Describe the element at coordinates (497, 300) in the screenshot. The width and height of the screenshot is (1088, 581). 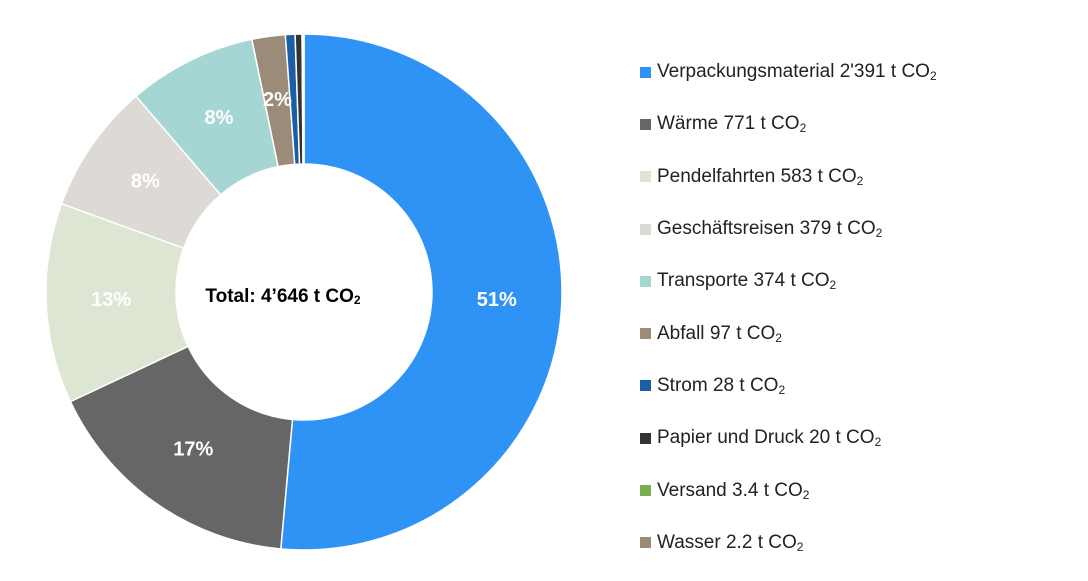
I see `slice-label-0: 51%` at that location.